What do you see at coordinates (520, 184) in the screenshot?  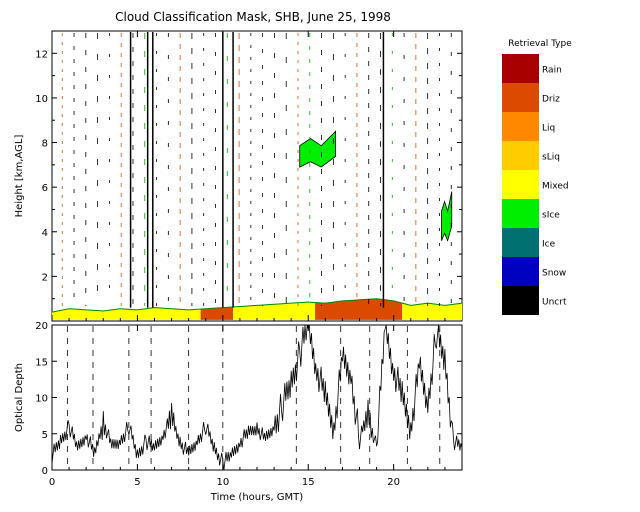 I see `legend-swatch-mixed` at bounding box center [520, 184].